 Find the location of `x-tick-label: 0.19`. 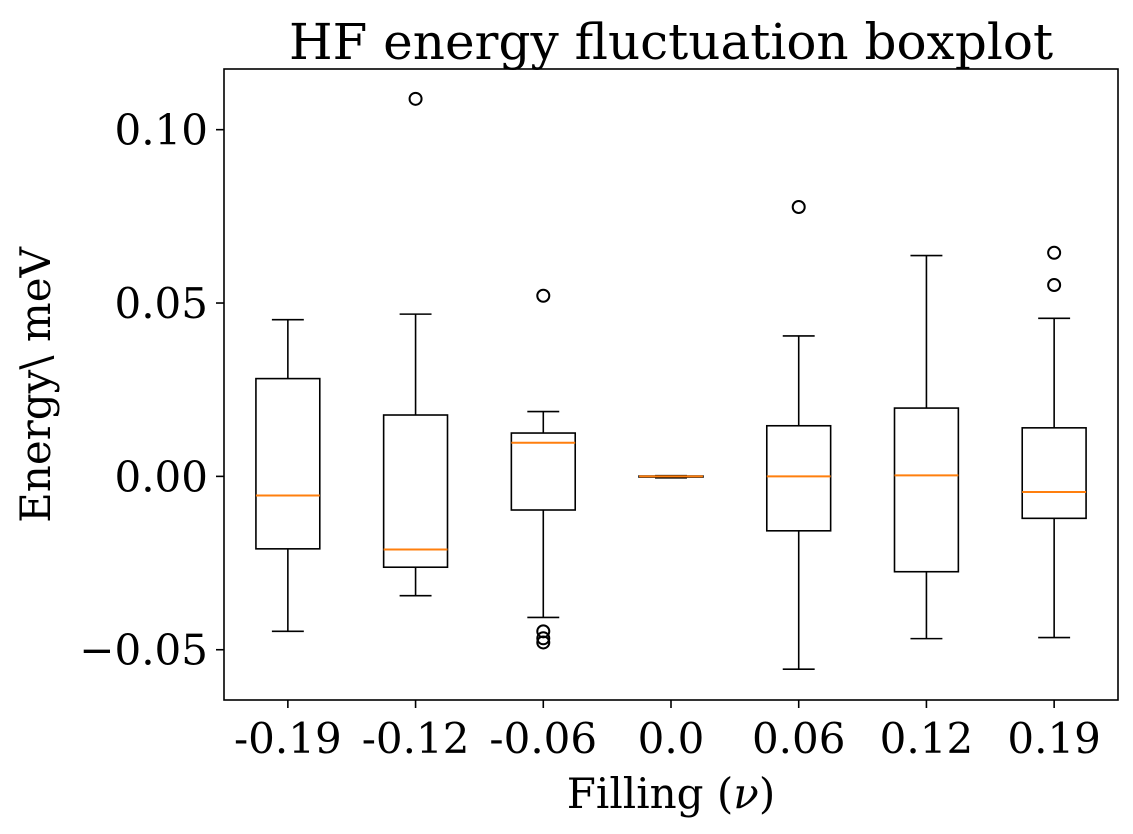

x-tick-label: 0.19 is located at coordinates (1054, 738).